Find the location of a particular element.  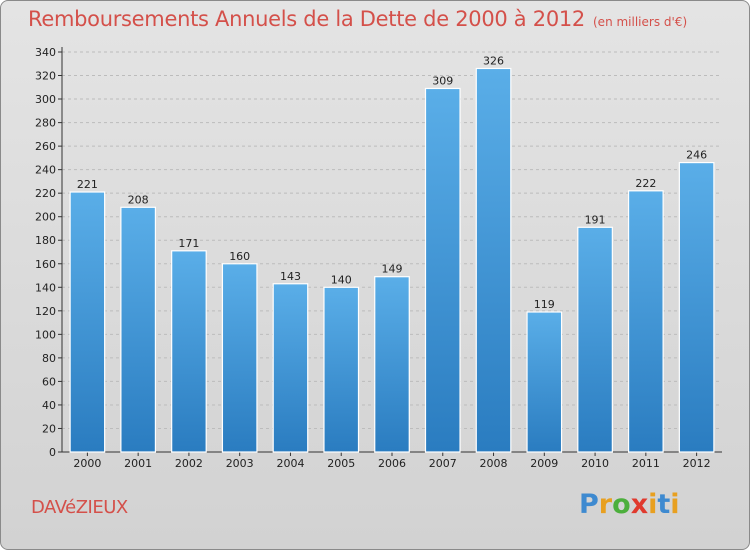

y-tick-label: 60 is located at coordinates (49, 381).